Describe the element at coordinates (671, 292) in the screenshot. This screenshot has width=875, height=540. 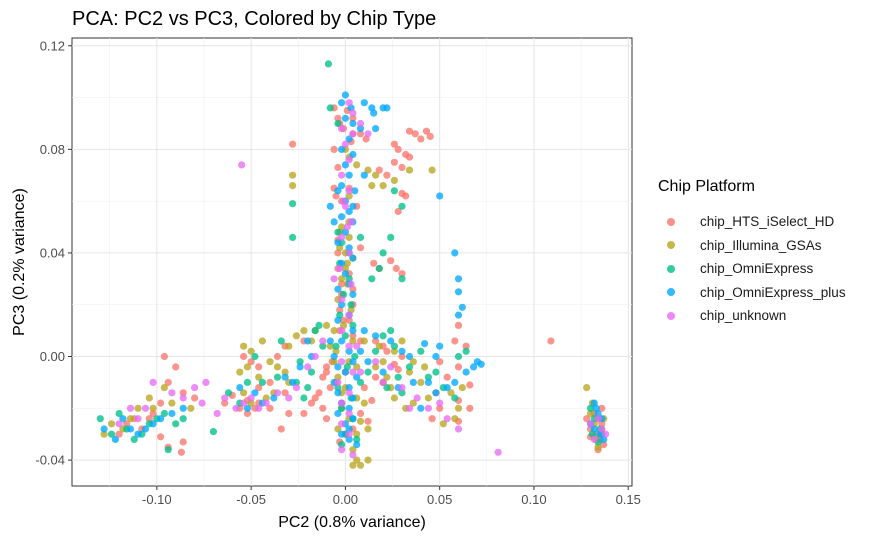
I see `legend-dot` at that location.